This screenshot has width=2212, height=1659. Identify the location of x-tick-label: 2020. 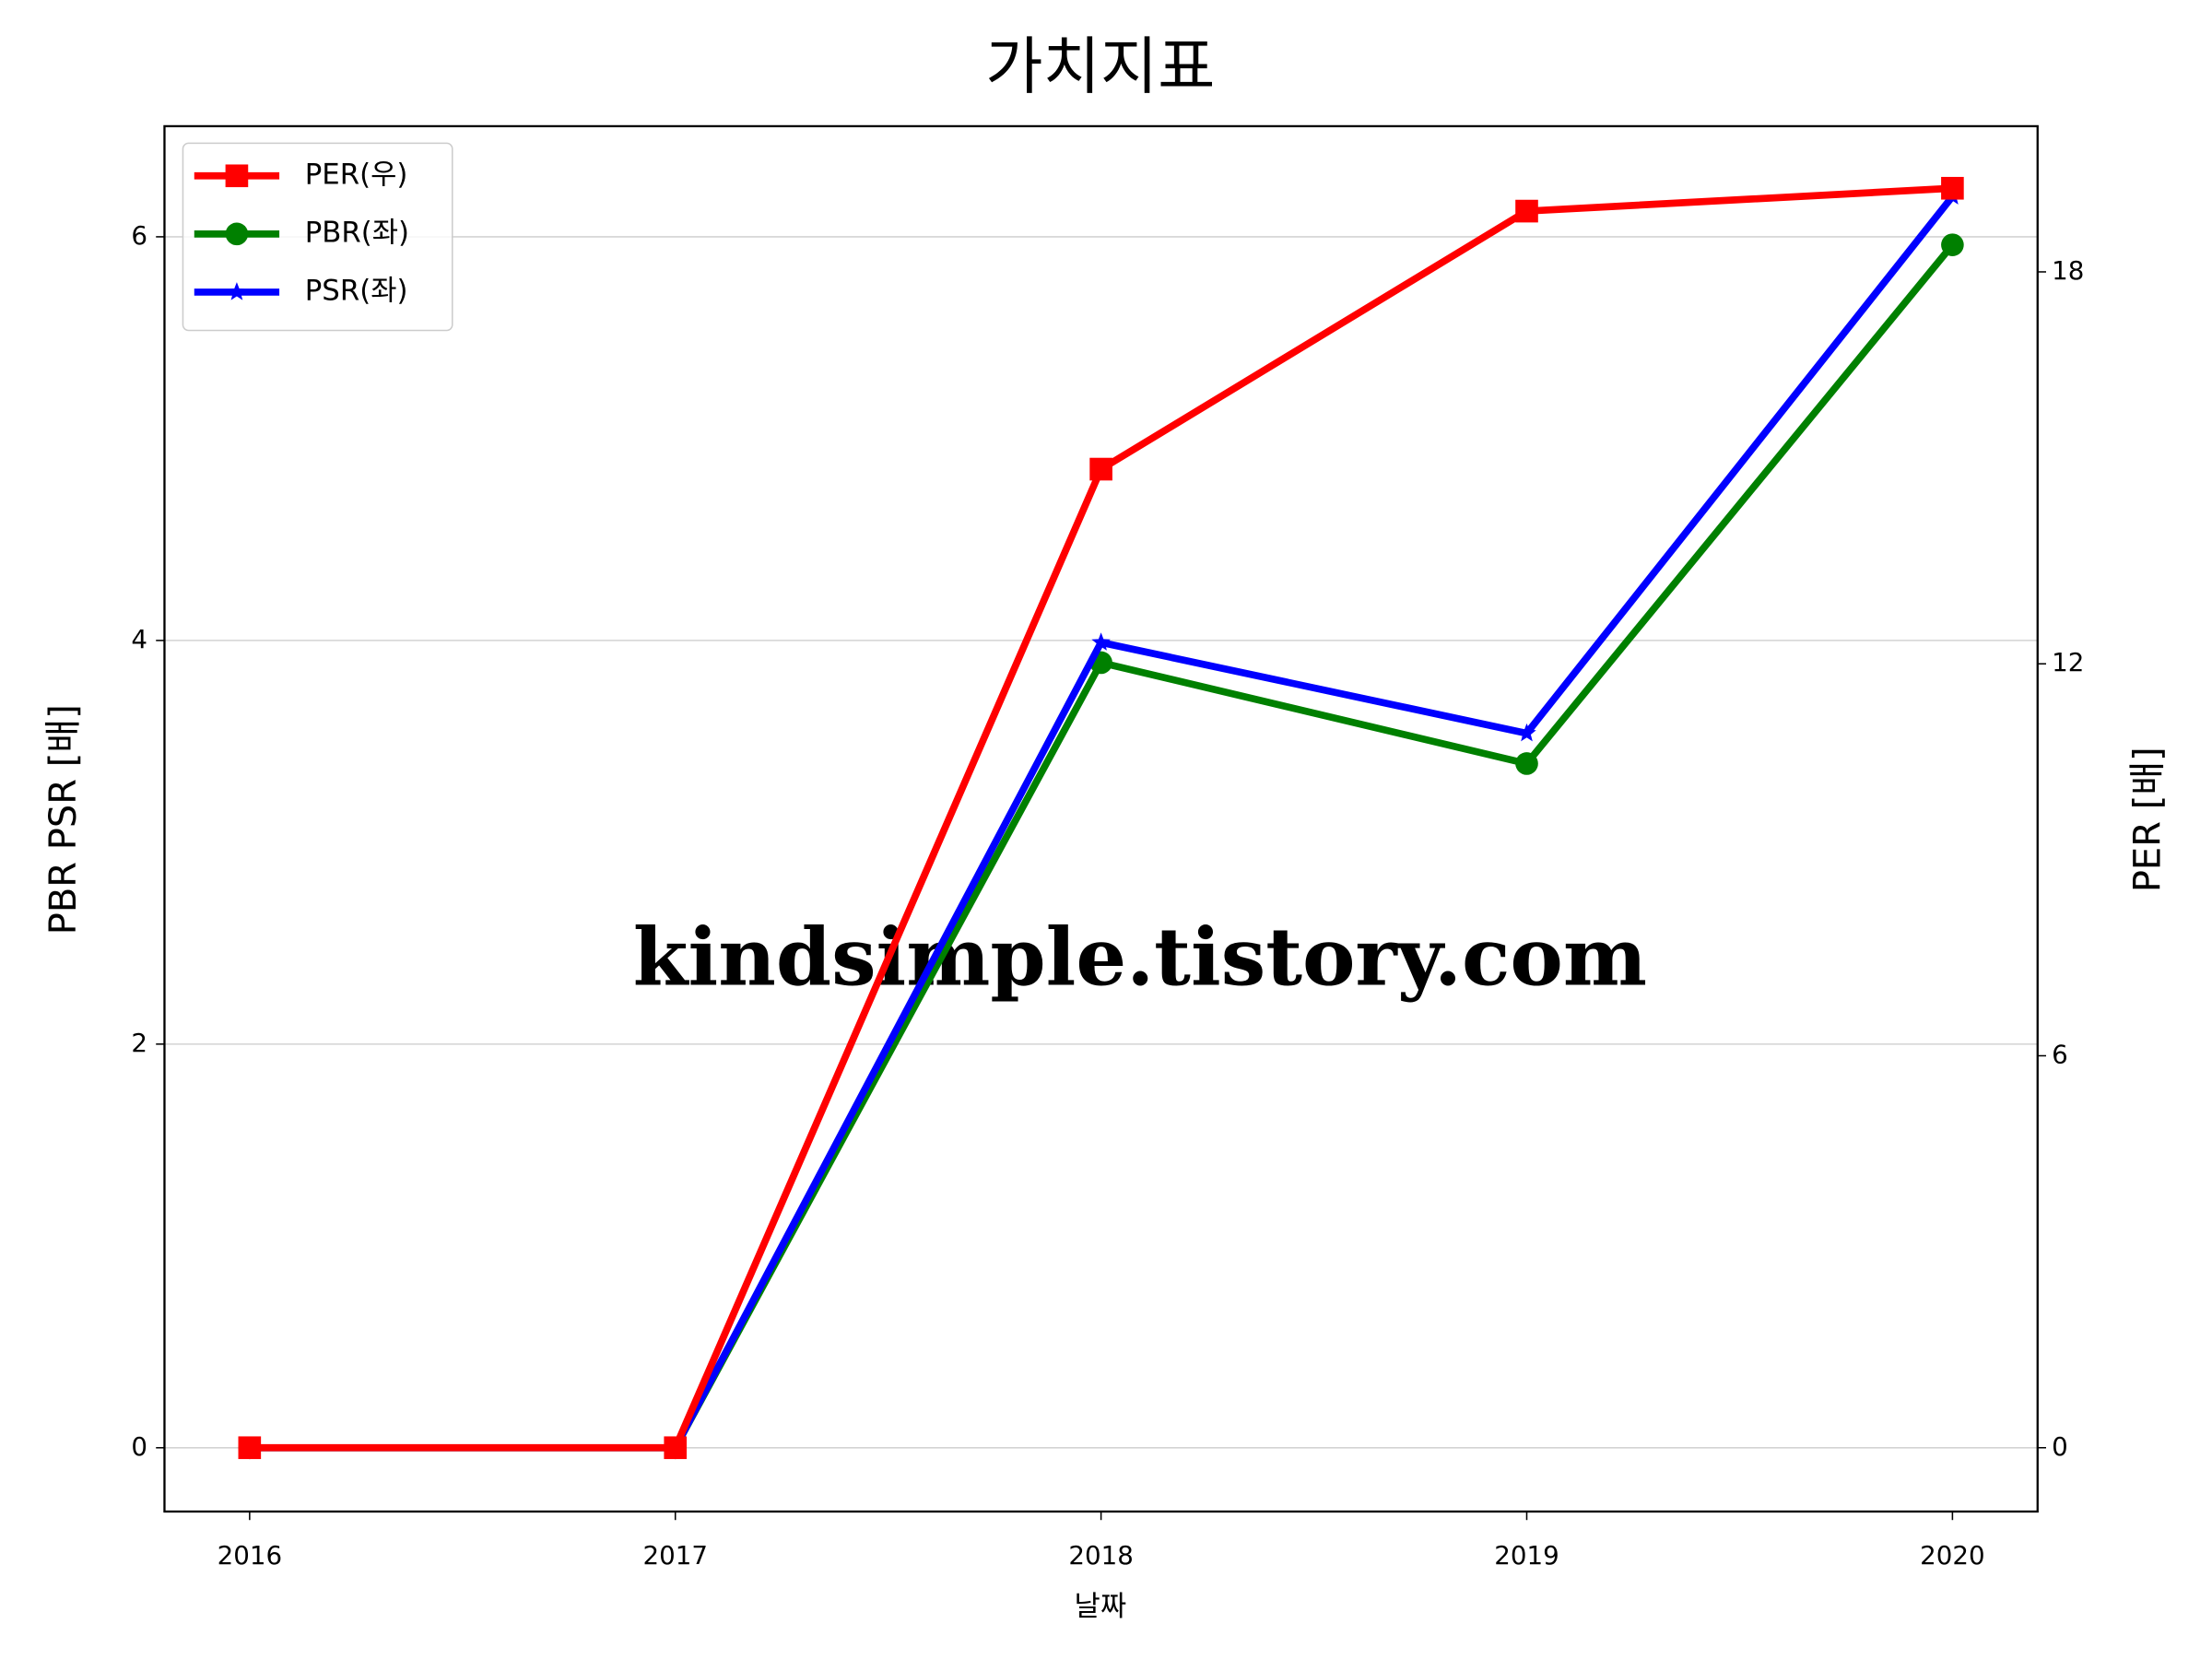
(1952, 1555).